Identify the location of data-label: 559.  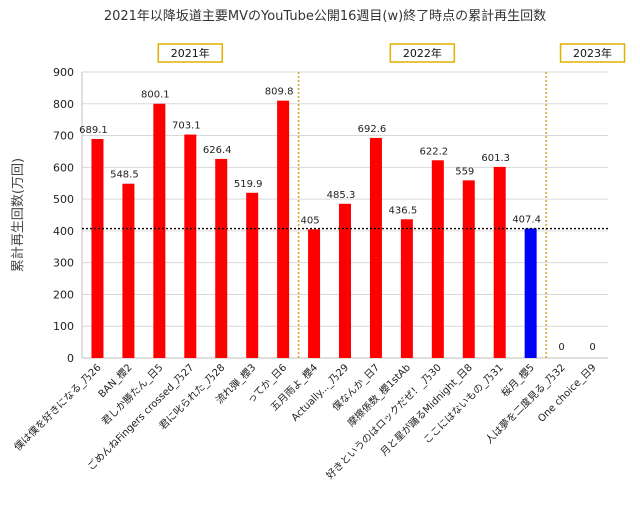
(464, 171).